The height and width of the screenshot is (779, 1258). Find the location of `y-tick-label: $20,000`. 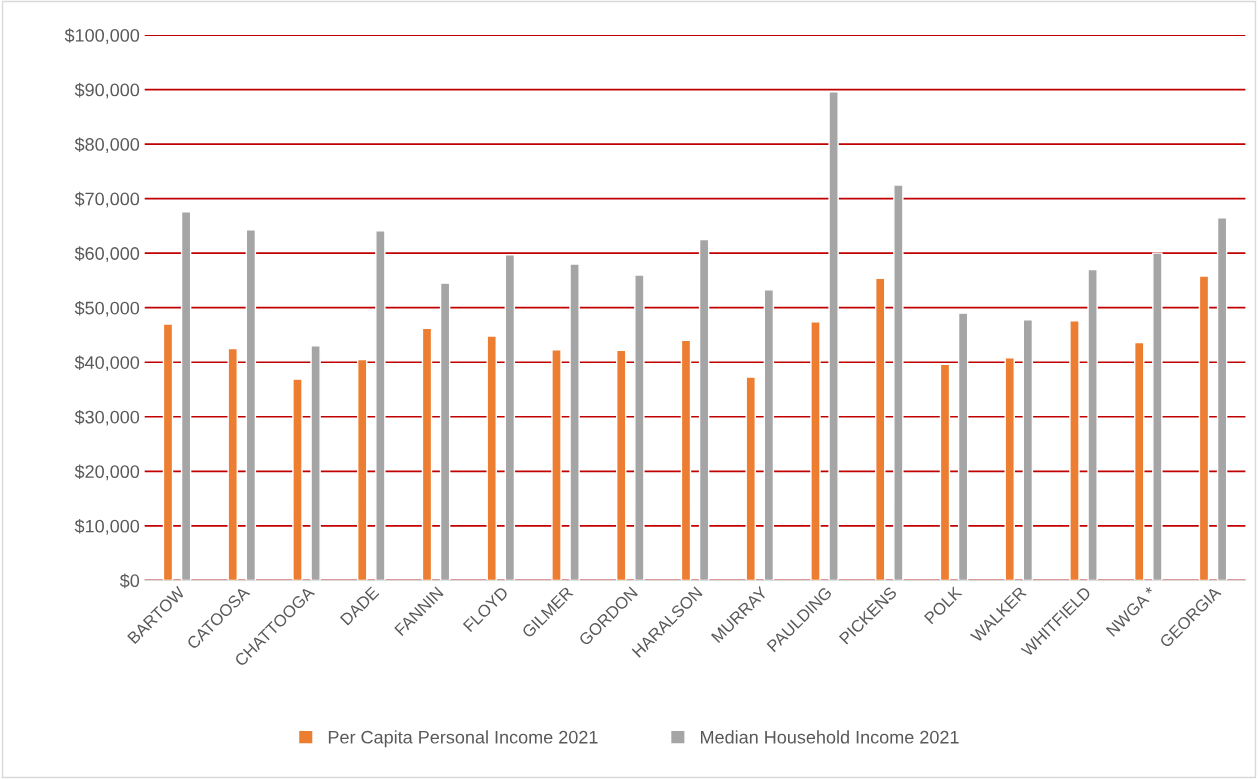

y-tick-label: $20,000 is located at coordinates (107, 472).